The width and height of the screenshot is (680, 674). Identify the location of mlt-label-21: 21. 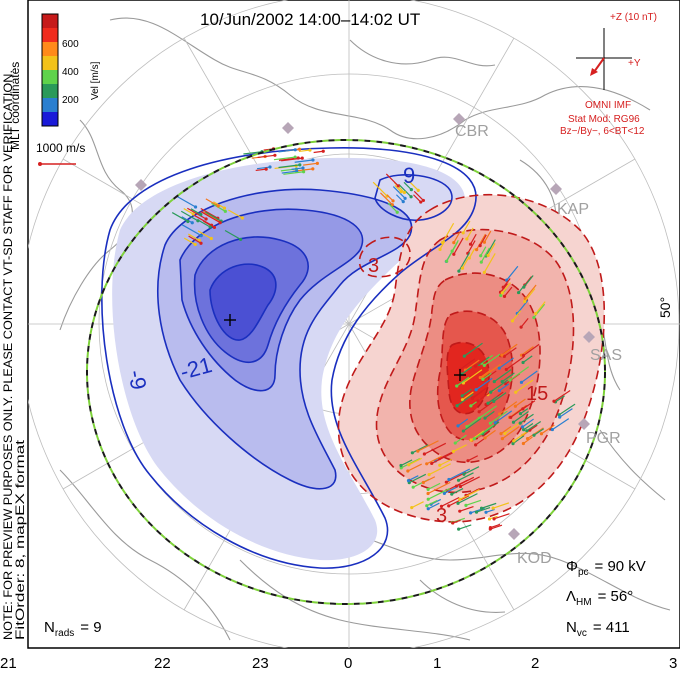
(8, 663).